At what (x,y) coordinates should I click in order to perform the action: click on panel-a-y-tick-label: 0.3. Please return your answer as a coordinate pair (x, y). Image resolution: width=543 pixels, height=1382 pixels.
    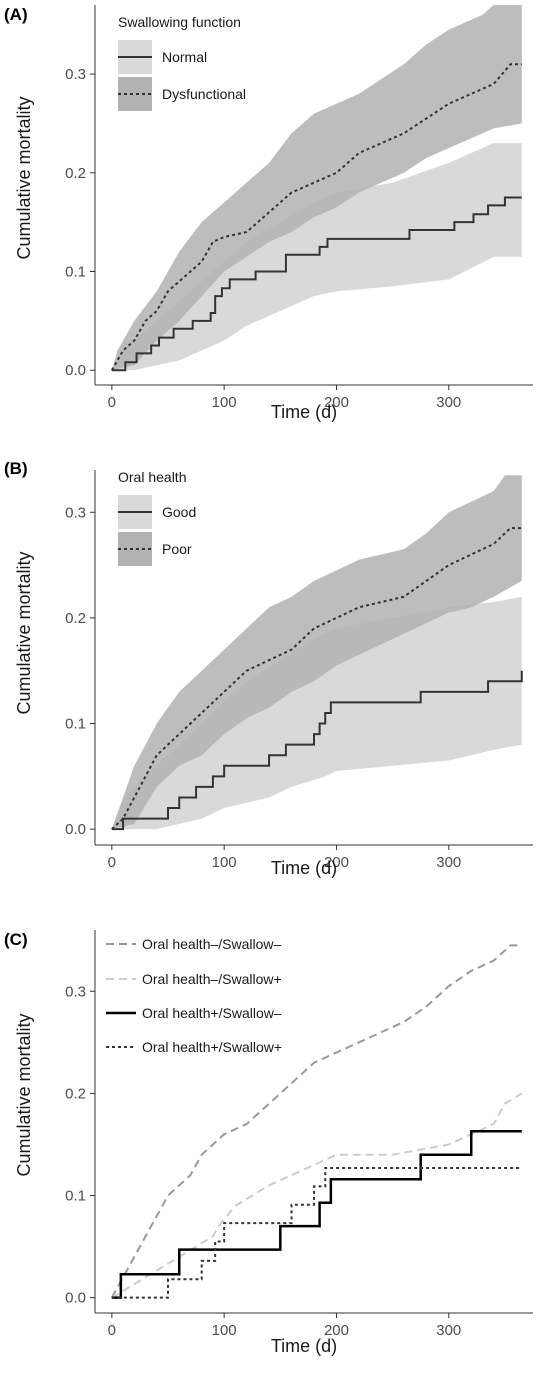
    Looking at the image, I should click on (75, 74).